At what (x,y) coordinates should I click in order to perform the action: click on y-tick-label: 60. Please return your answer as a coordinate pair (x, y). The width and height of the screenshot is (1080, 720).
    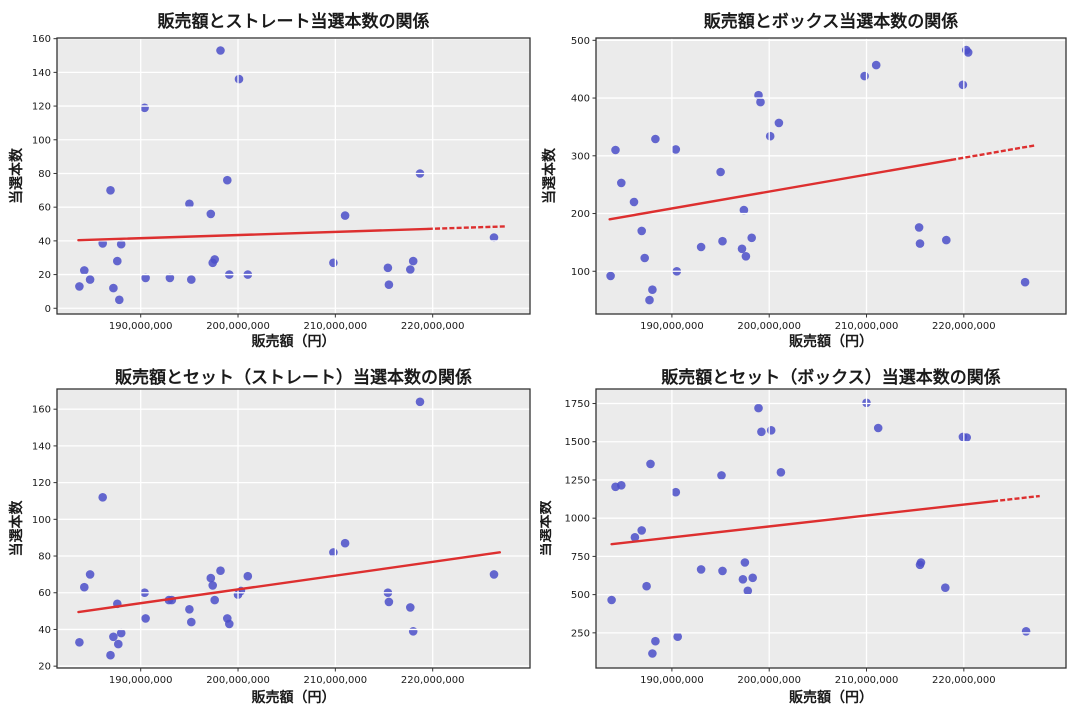
    Looking at the image, I should click on (44, 593).